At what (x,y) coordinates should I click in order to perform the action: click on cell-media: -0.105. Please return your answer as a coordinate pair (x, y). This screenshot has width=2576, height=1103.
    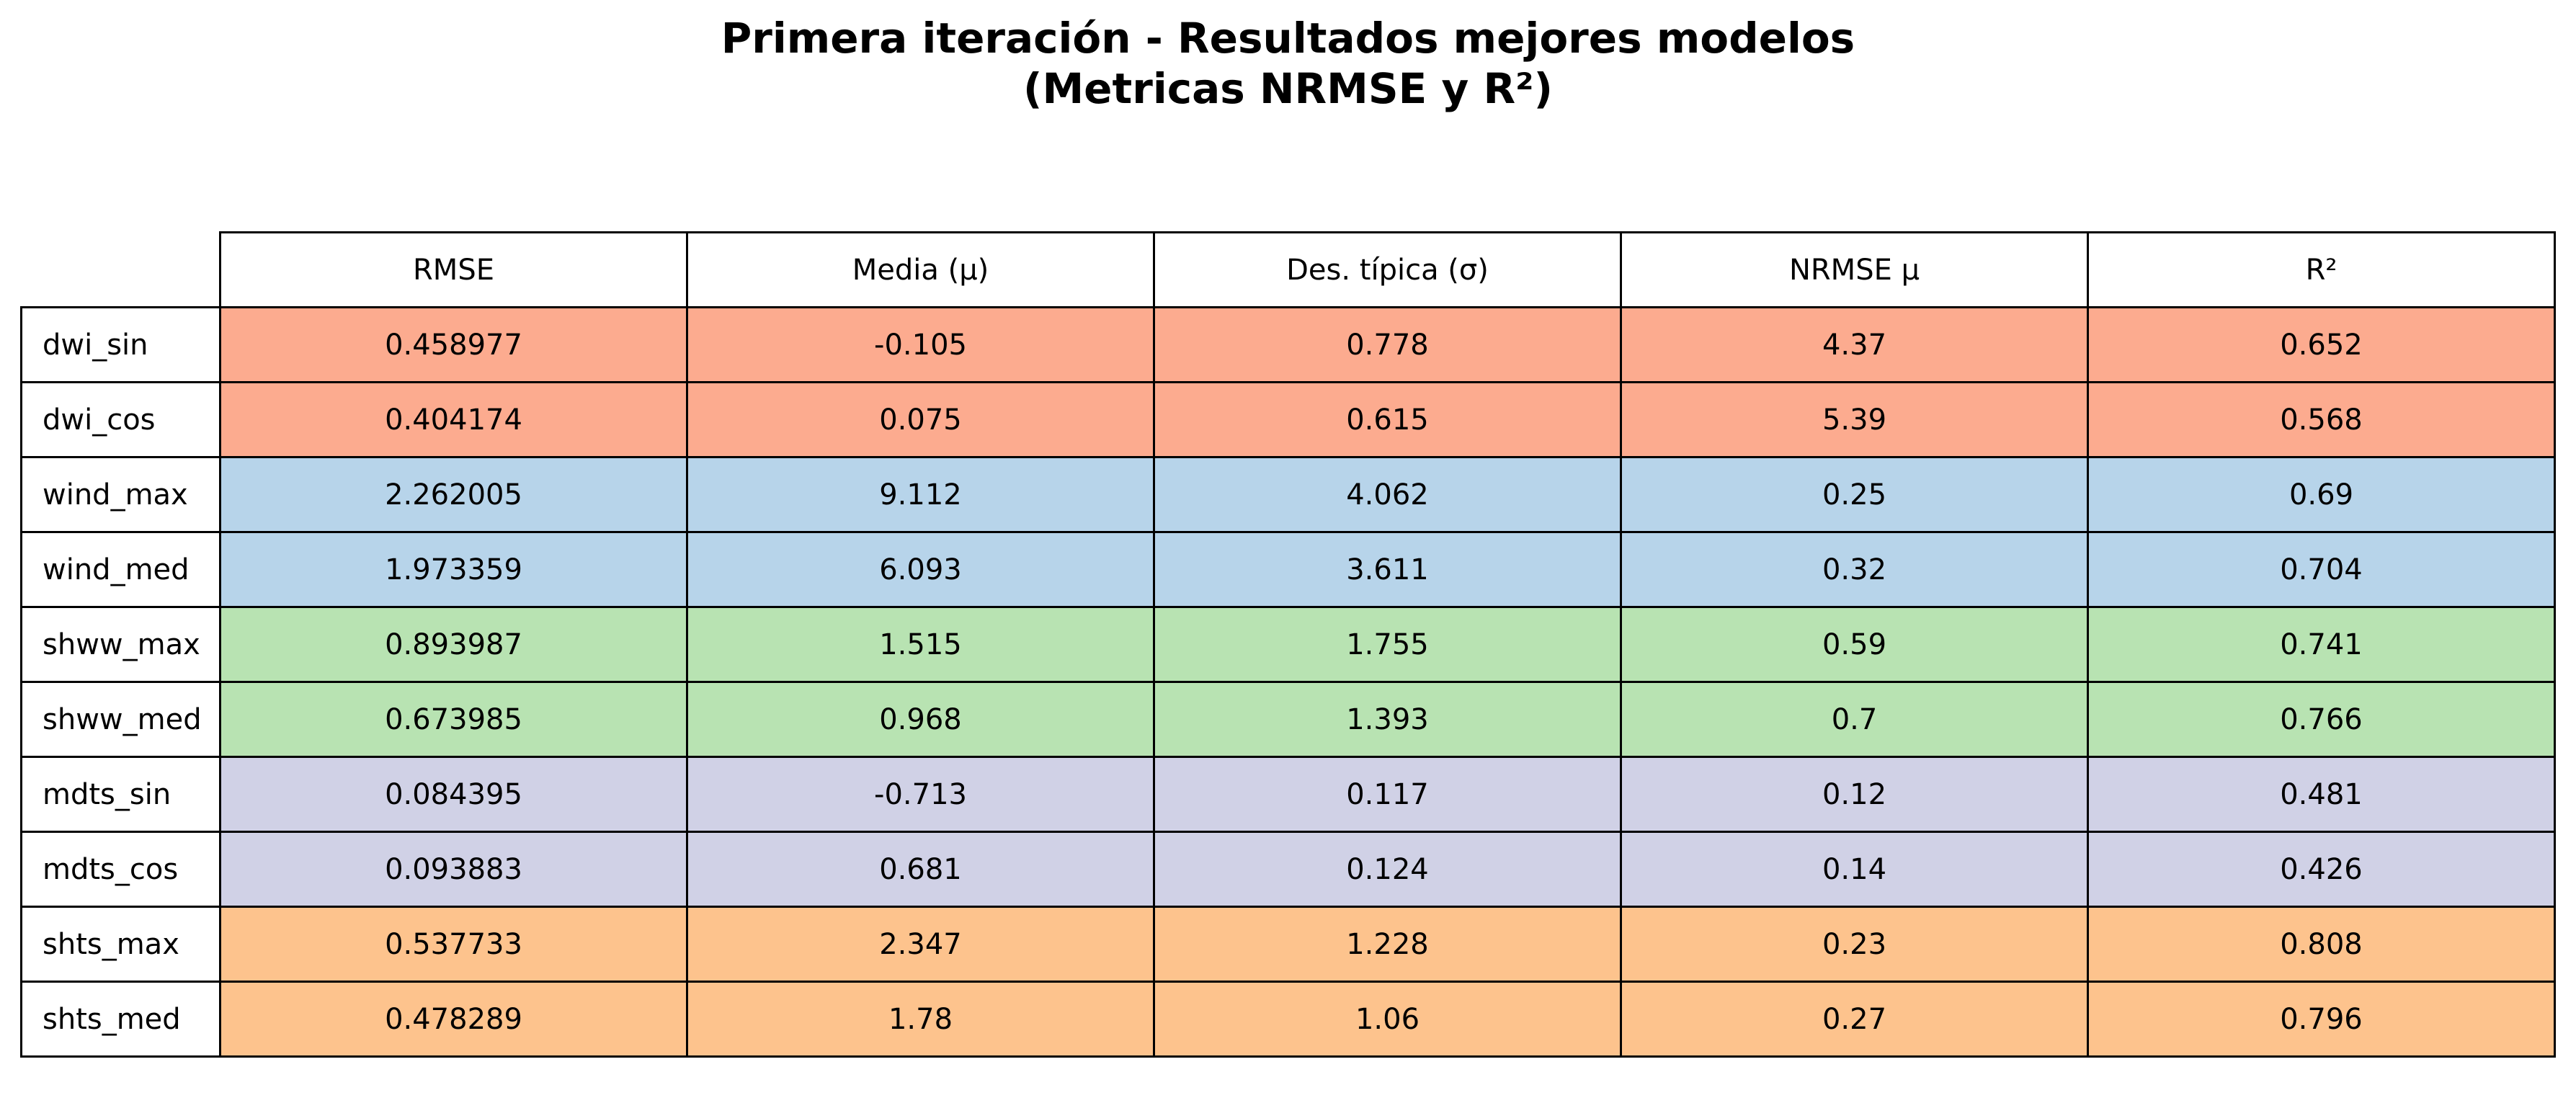
    Looking at the image, I should click on (920, 344).